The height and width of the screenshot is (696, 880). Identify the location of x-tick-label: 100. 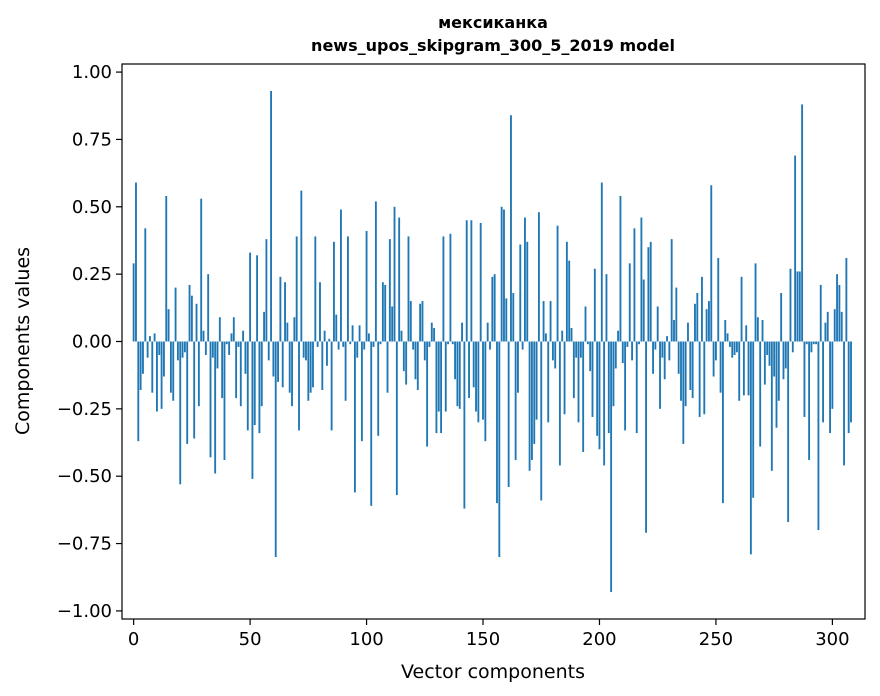
(366, 639).